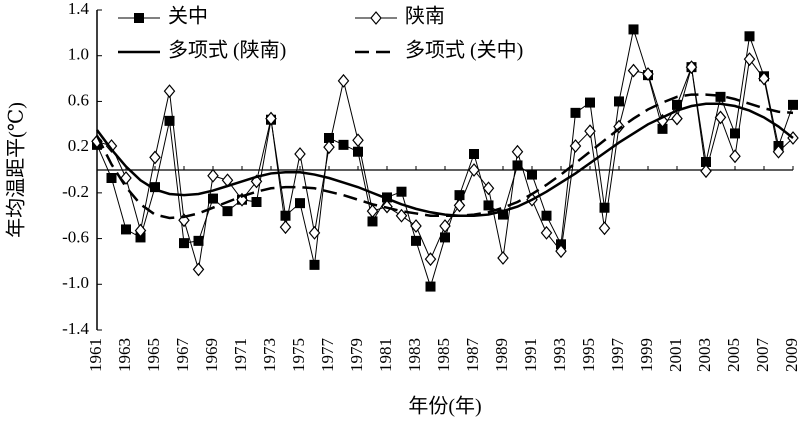 This screenshot has width=800, height=422. Describe the element at coordinates (75, 282) in the screenshot. I see `y-tick-label: -1.0` at that location.